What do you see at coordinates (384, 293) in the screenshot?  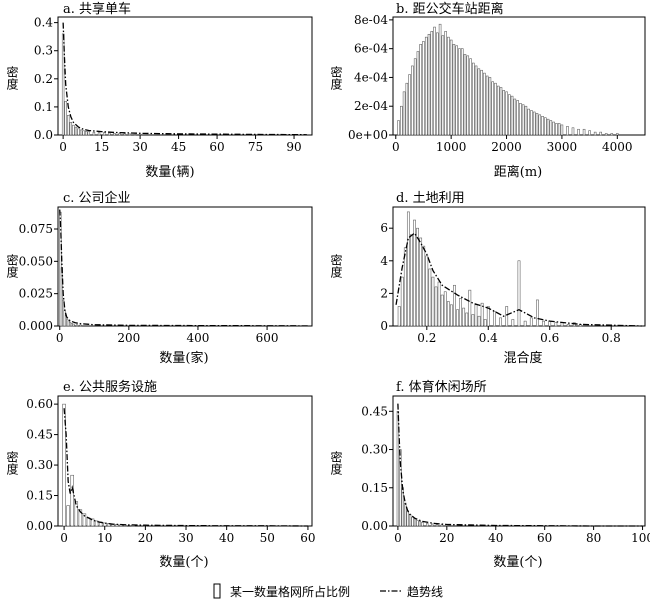 I see `y-tick-label: 2` at bounding box center [384, 293].